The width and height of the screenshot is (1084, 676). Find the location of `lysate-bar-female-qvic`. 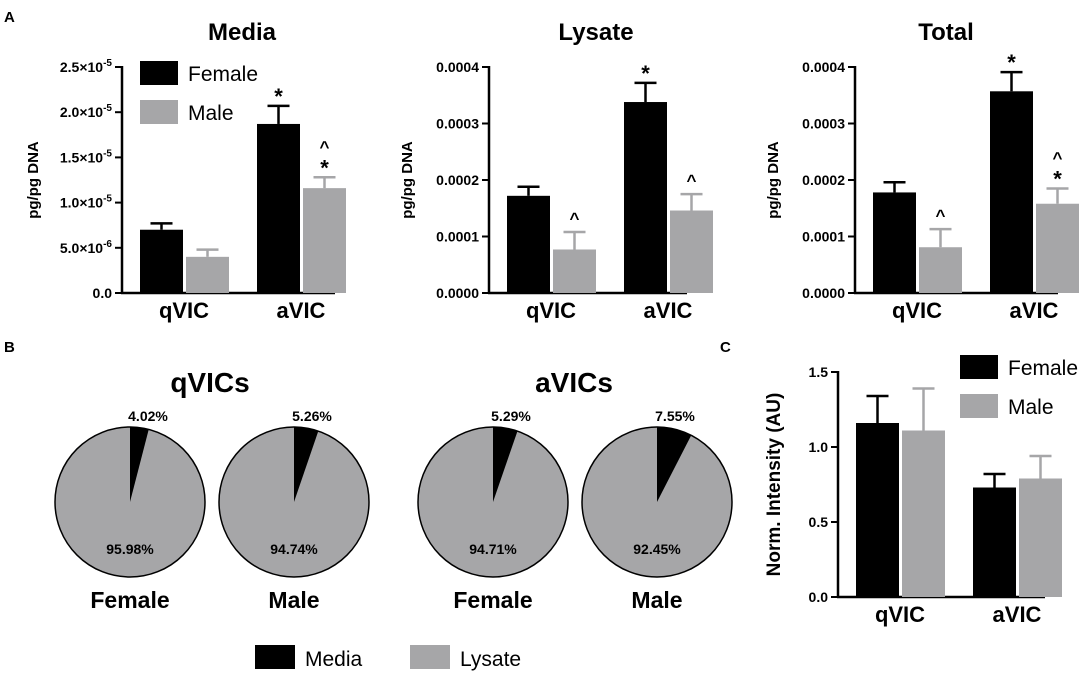

lysate-bar-female-qvic is located at coordinates (528, 244).